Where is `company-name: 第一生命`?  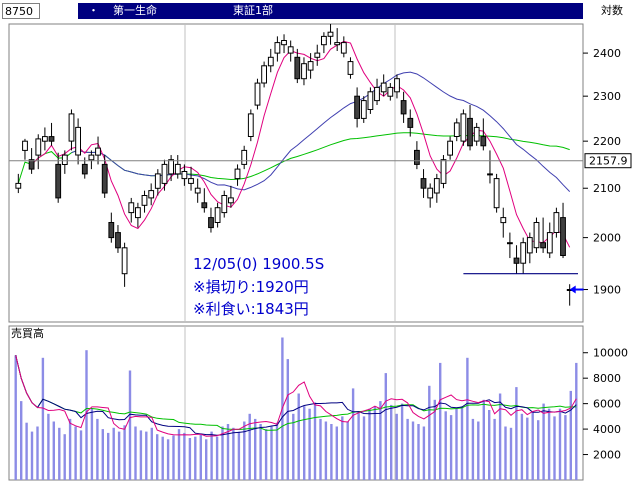 company-name: 第一生命 is located at coordinates (135, 10).